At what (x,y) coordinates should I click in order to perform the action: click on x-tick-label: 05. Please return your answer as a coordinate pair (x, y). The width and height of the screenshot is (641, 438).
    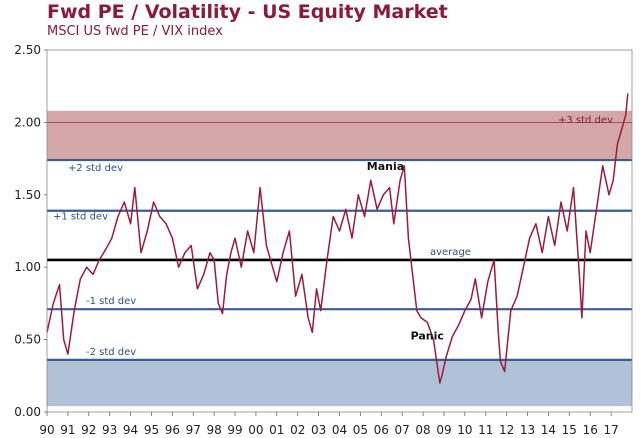
    Looking at the image, I should click on (360, 430).